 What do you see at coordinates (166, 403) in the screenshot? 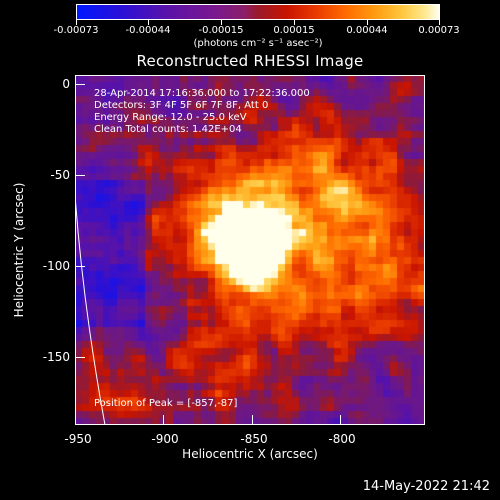
I see `peak-position-text: Position of Peak = [-857,-87]` at bounding box center [166, 403].